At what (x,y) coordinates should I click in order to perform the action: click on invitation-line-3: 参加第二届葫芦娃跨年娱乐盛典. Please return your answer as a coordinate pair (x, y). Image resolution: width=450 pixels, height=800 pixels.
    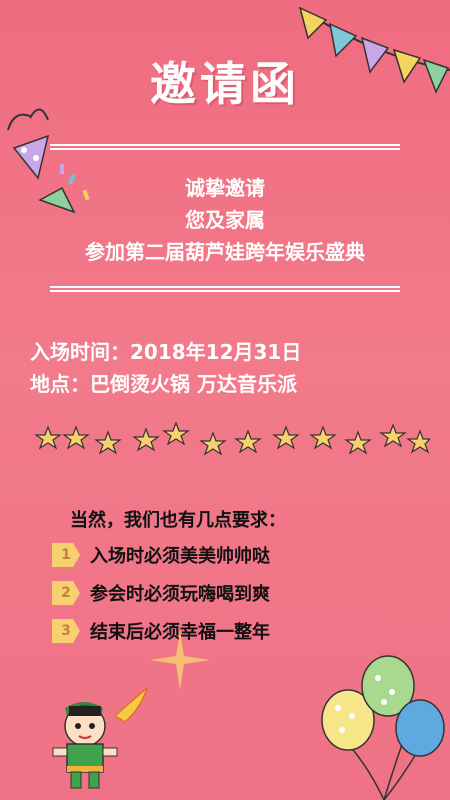
    Looking at the image, I should click on (225, 252).